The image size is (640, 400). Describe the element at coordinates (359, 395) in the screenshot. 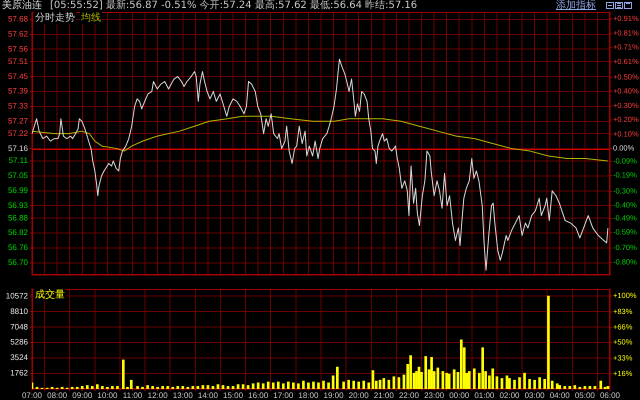

I see `x-tick-label: 20:00` at that location.